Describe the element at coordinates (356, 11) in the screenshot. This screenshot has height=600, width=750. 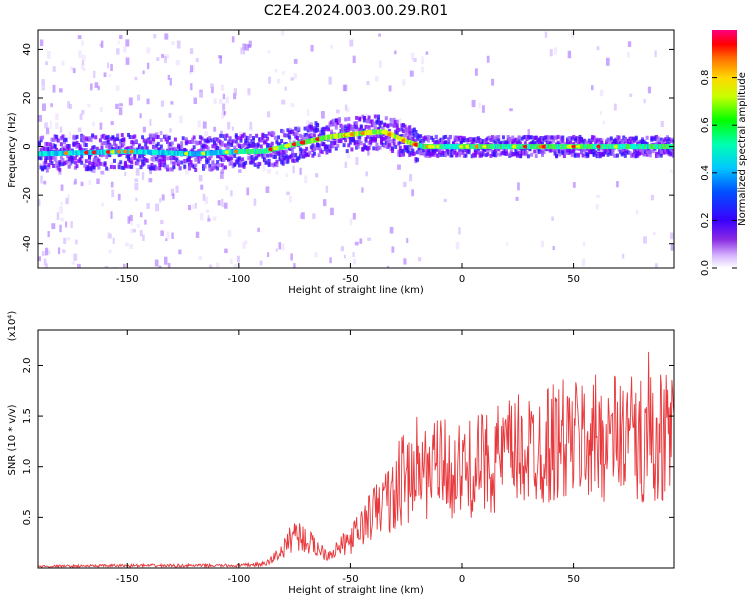
I see `figure-title: C2E4.2024.003.00.29.R01` at that location.